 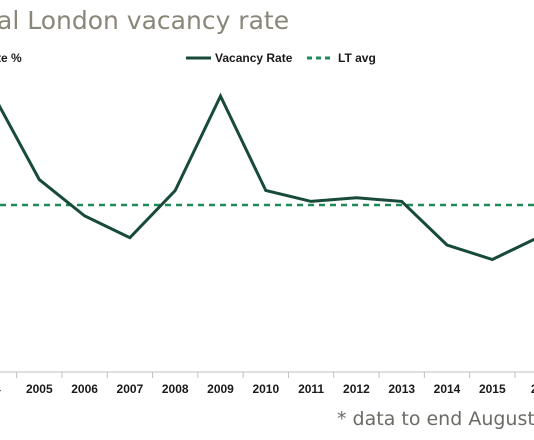 What do you see at coordinates (11, 58) in the screenshot?
I see `y-axis-label: te %` at bounding box center [11, 58].